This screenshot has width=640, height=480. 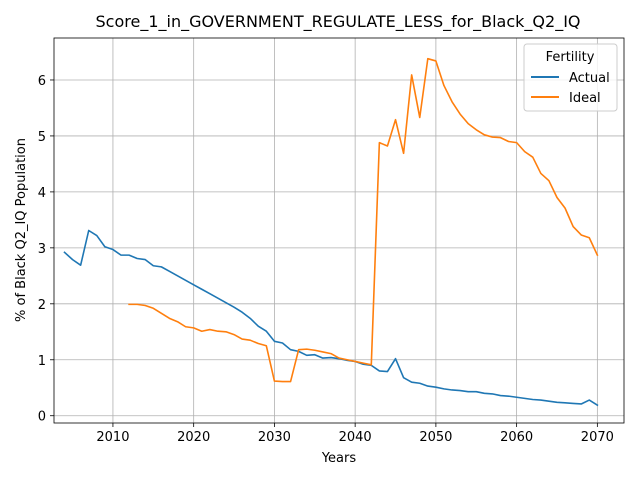 I want to click on legend-label-actual: Actual, so click(x=589, y=78).